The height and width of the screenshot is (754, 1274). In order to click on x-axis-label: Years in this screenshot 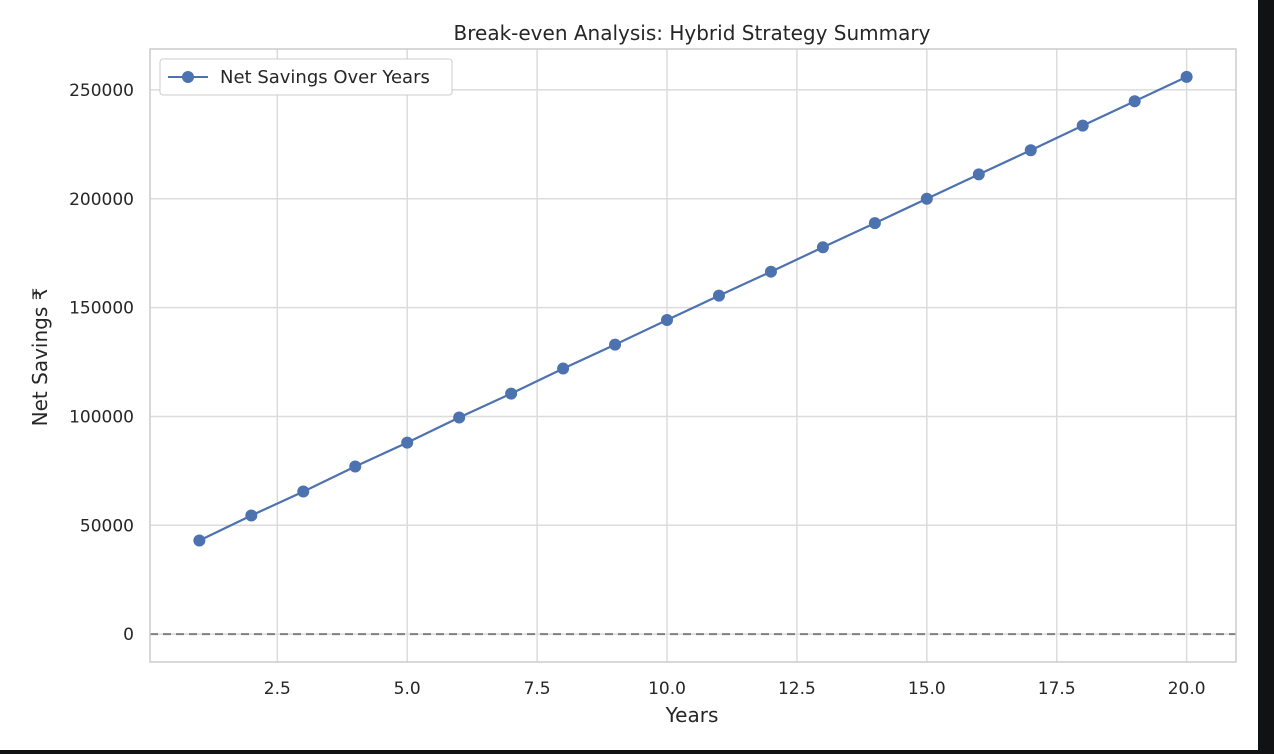, I will do `click(692, 715)`.